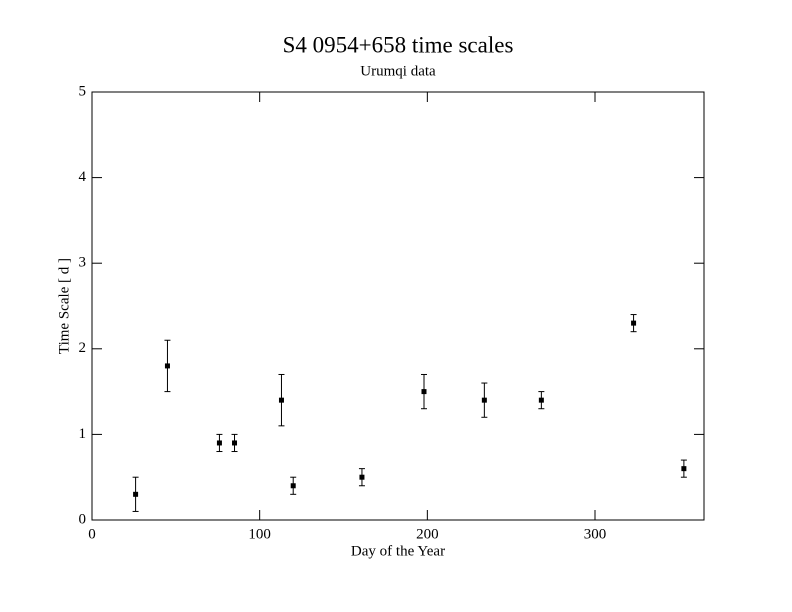  Describe the element at coordinates (83, 519) in the screenshot. I see `y-tick-label: 0` at that location.